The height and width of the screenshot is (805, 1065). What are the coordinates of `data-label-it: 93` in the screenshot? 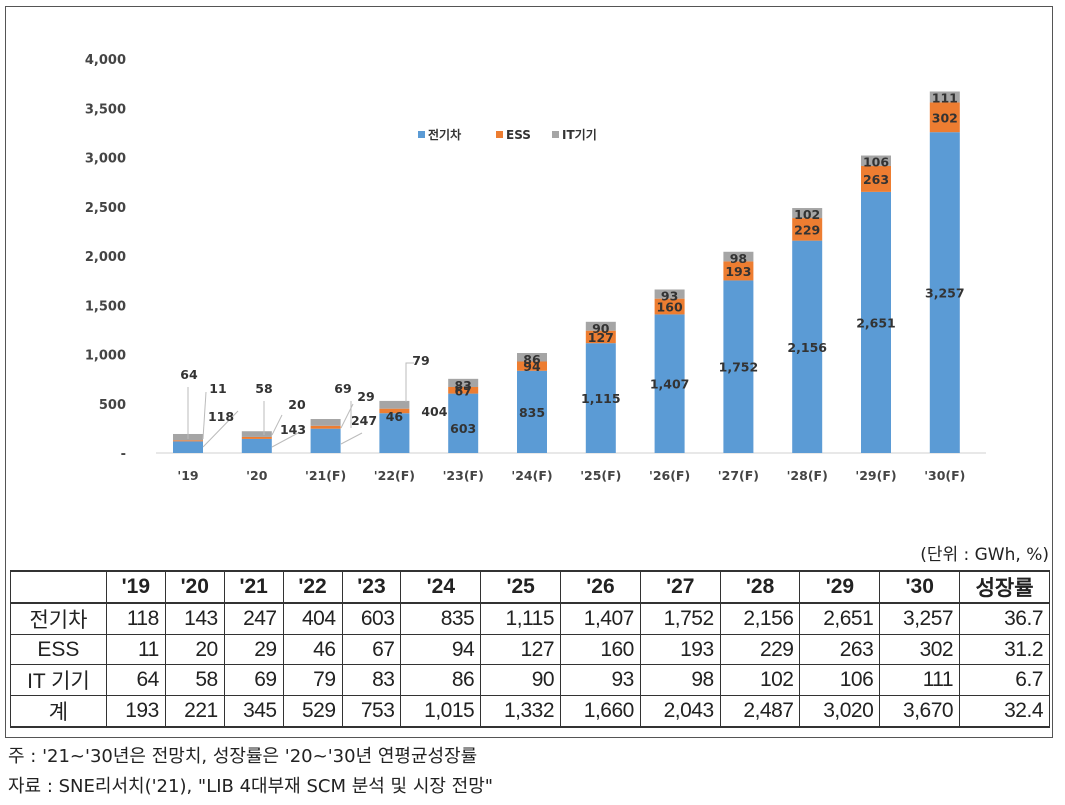 It's located at (669, 295).